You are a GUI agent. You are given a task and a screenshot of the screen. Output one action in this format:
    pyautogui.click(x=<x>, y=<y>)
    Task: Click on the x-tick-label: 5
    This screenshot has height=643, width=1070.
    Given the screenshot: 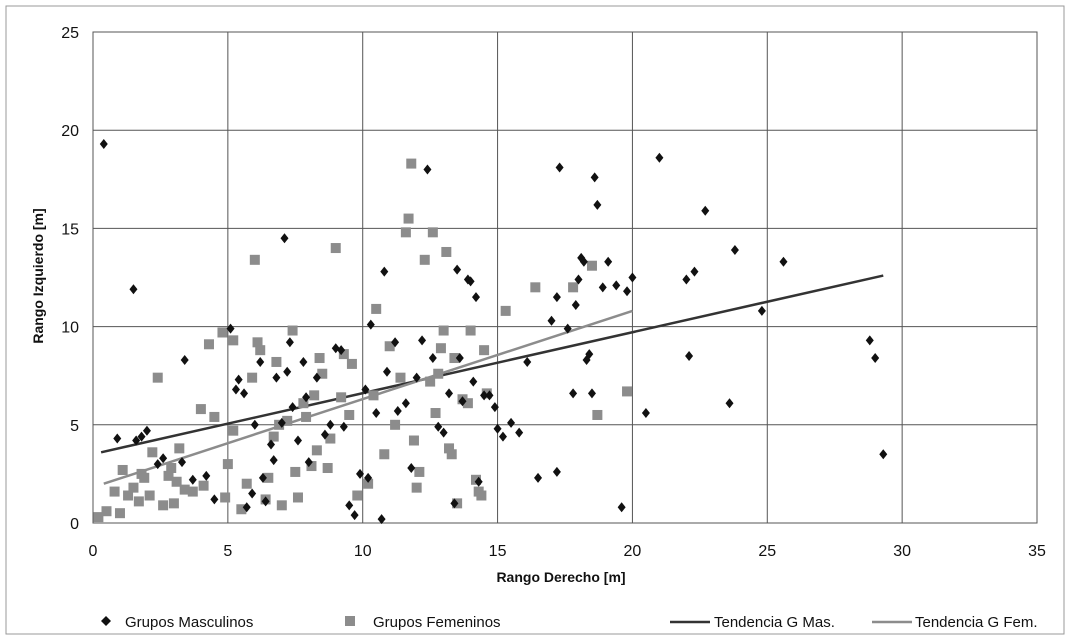 What is the action you would take?
    pyautogui.click(x=227, y=551)
    